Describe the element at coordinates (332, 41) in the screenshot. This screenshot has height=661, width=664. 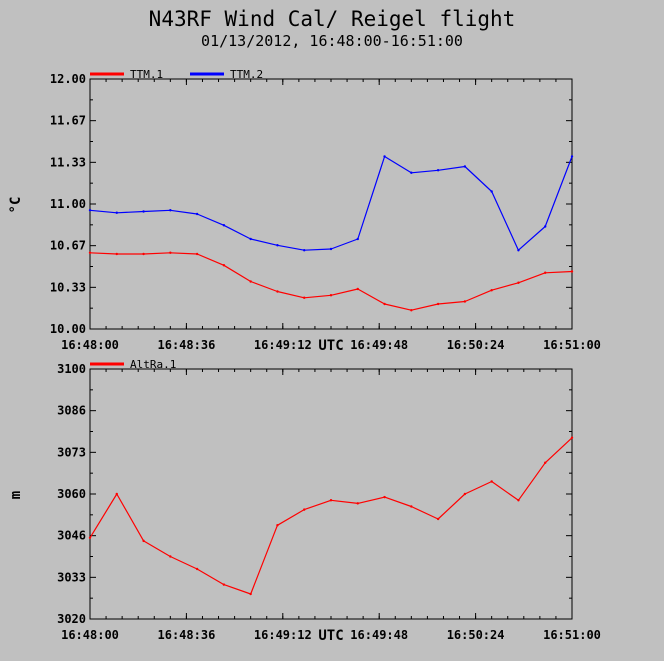
I see `chart-subtitle: 01/13/2012, 16:48:00-16:51:00` at that location.